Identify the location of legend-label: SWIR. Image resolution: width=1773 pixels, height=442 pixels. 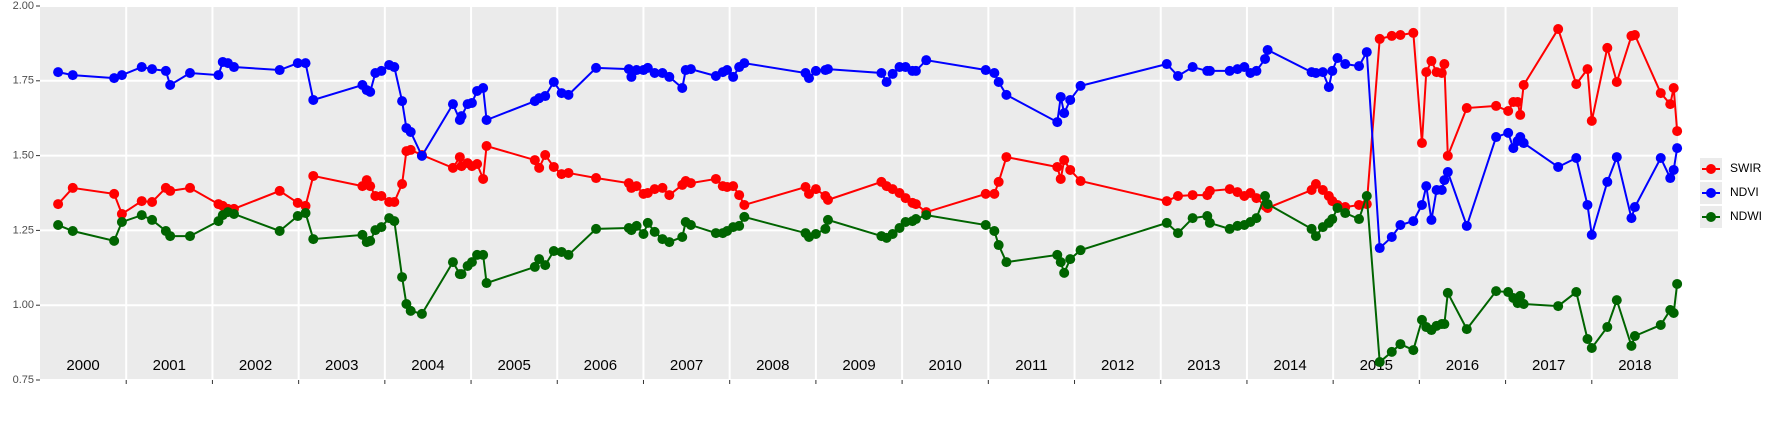
(1746, 168).